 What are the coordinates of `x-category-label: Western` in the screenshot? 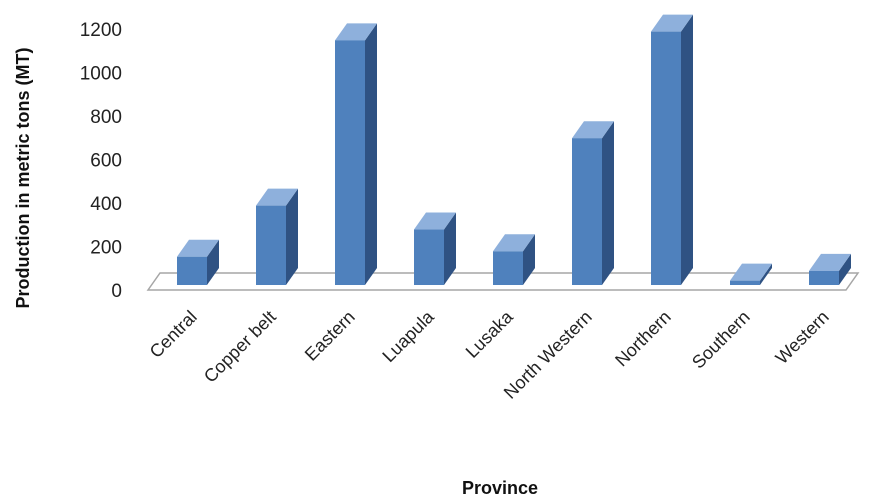 It's located at (802, 337).